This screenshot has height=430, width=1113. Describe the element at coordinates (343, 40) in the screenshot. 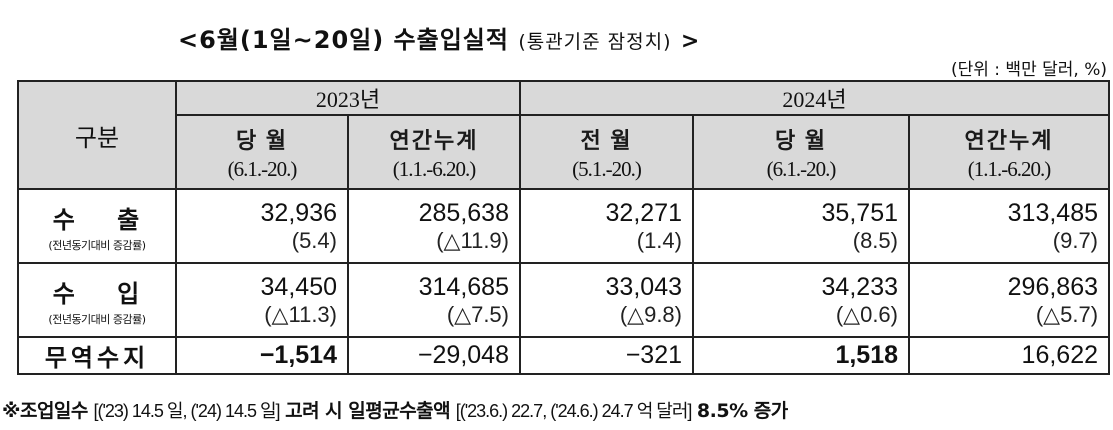

I see `title-main: <6월(1일~20일) 수출입실적` at that location.